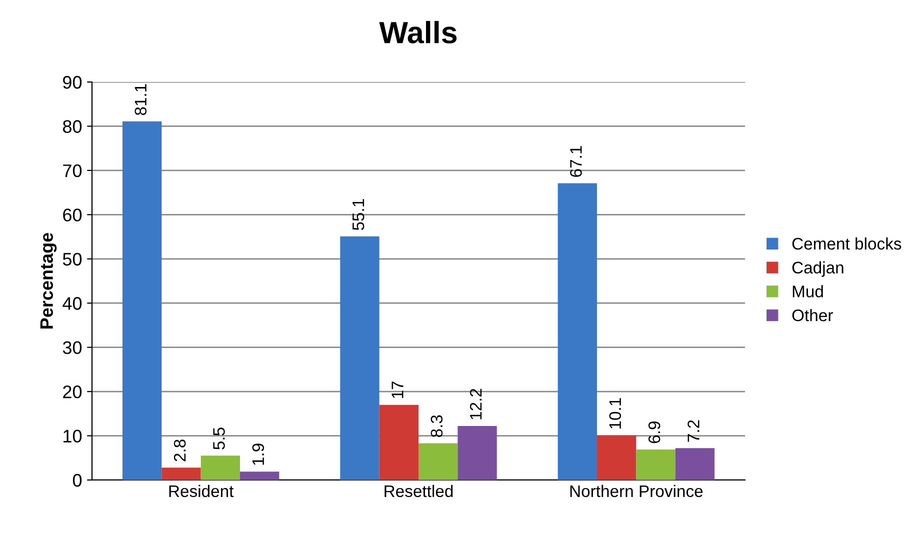  What do you see at coordinates (140, 100) in the screenshot?
I see `data-label: 81.1` at bounding box center [140, 100].